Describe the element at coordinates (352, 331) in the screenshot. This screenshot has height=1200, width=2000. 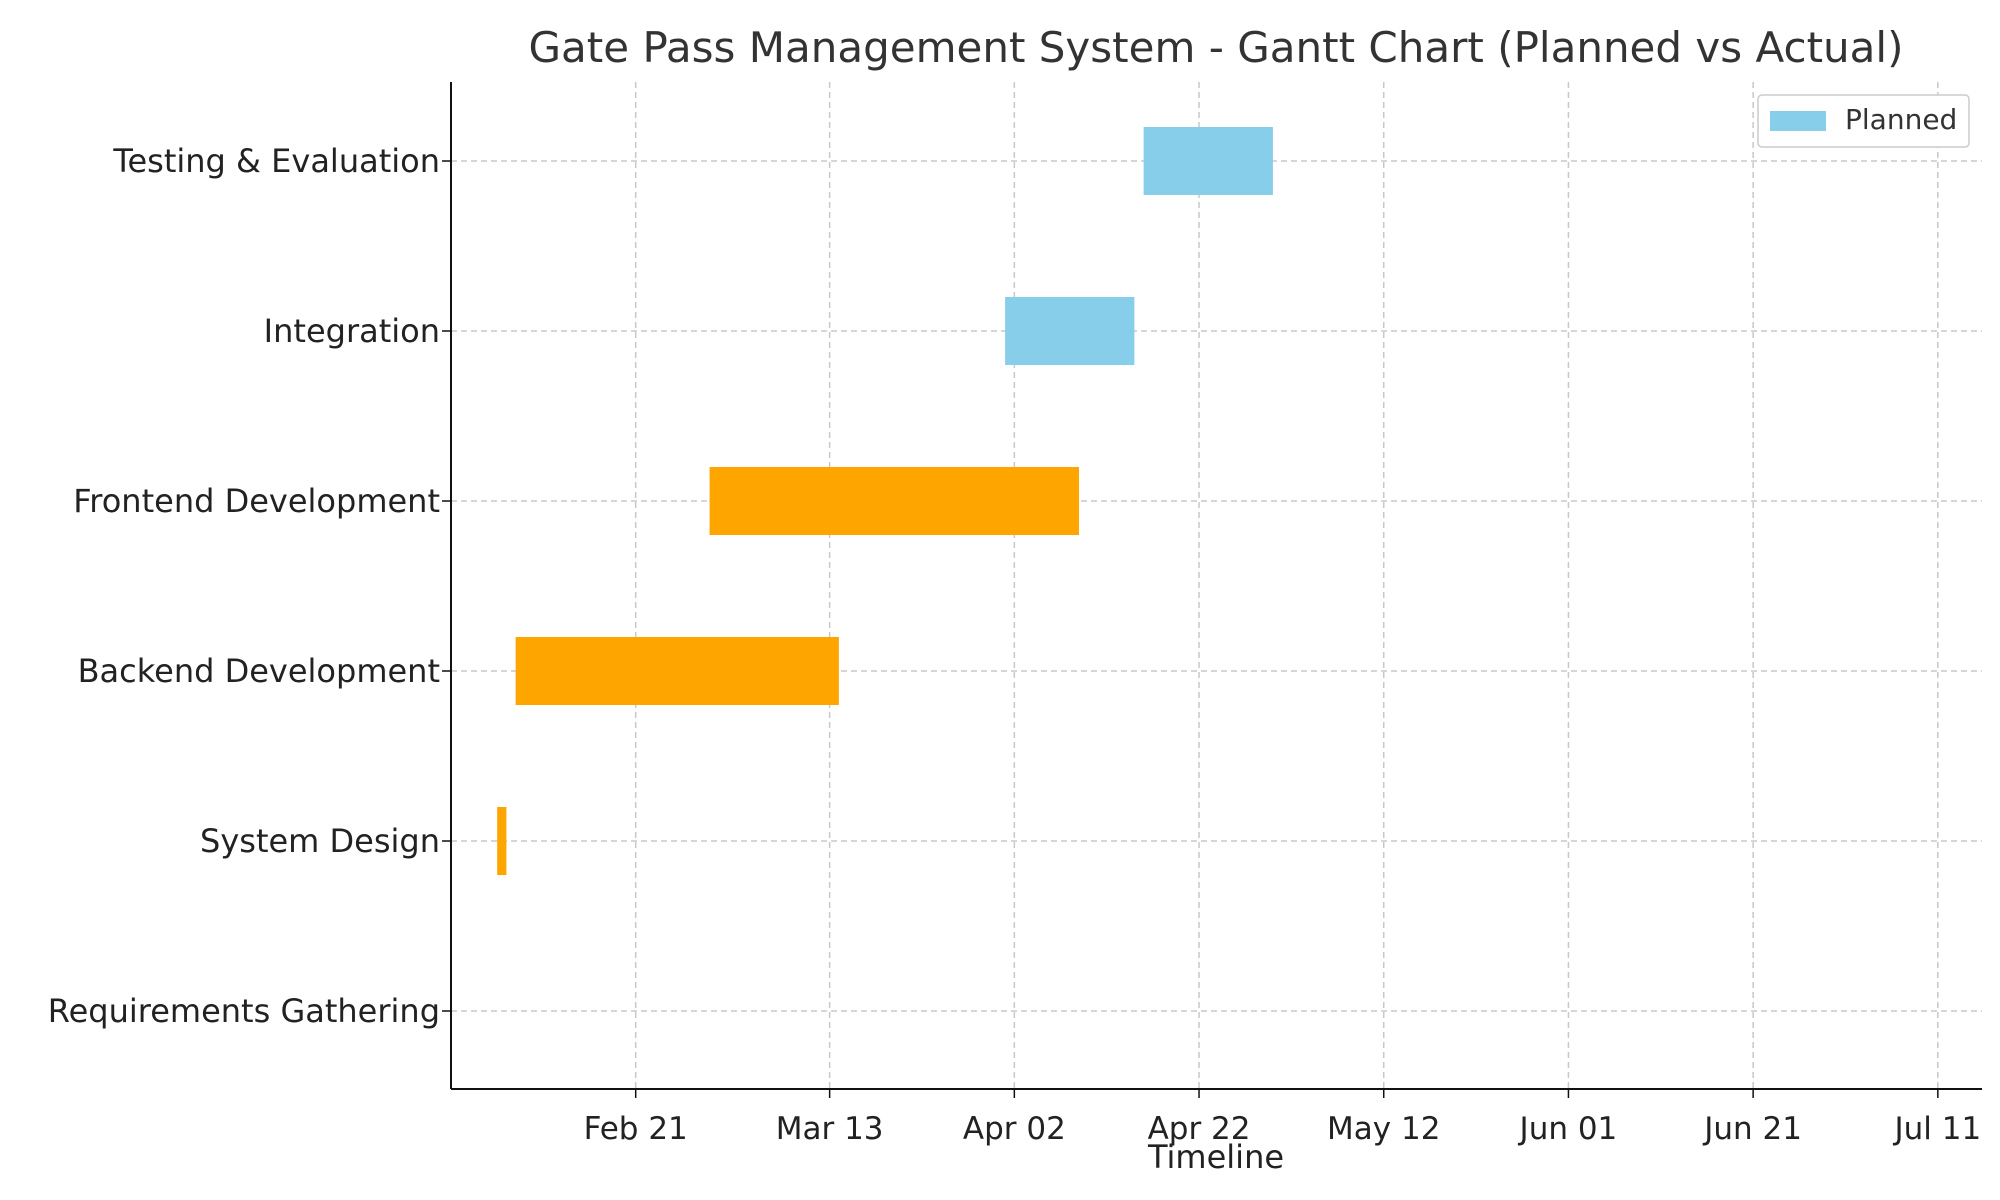
I see `y-tick-label: Integration` at that location.